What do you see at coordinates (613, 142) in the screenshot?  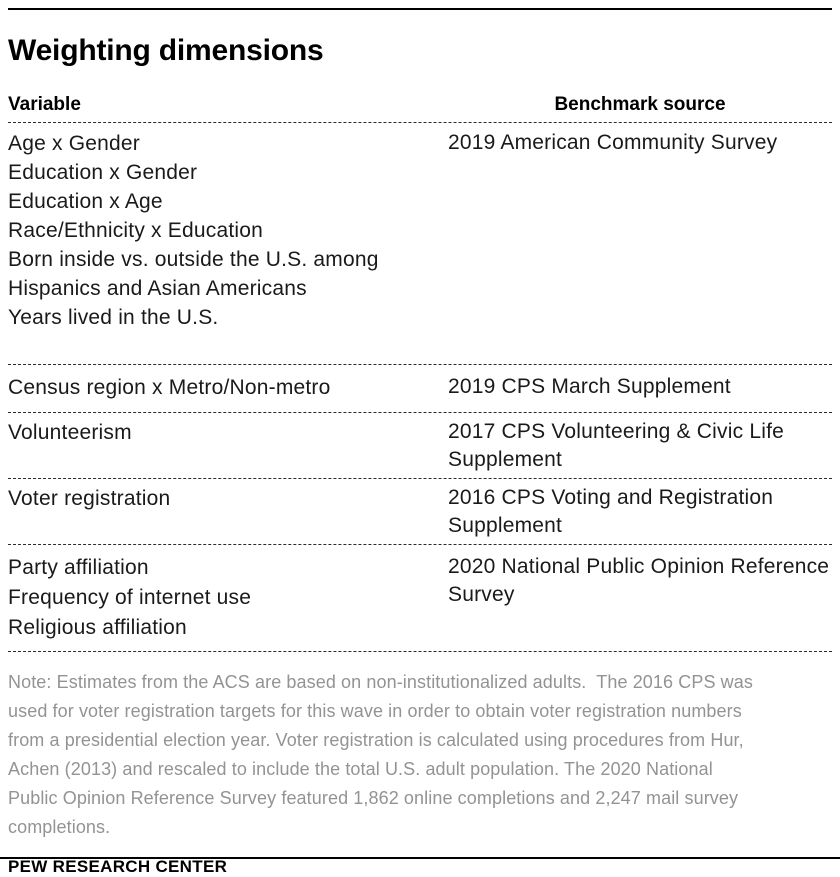 I see `benchmark-source-label: 2019 American Community Survey` at bounding box center [613, 142].